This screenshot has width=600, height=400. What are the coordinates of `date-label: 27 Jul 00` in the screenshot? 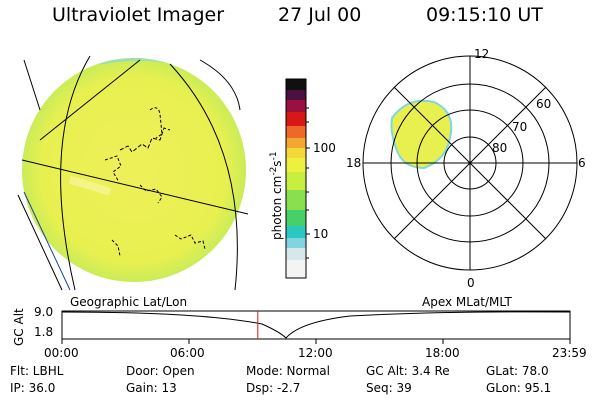 It's located at (320, 15).